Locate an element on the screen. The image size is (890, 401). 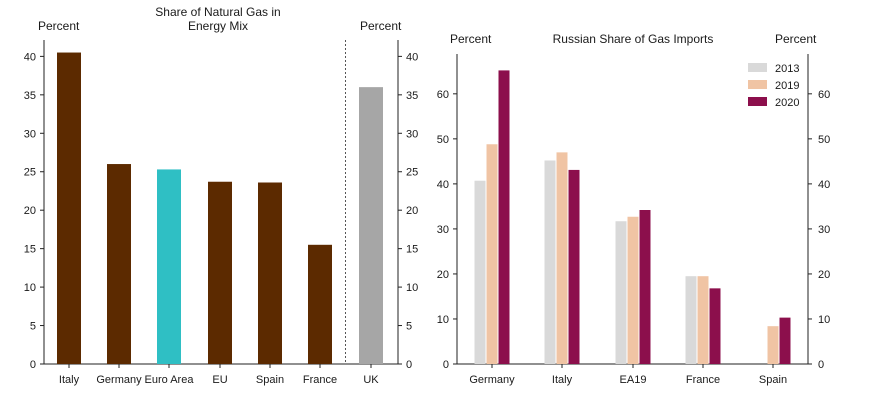
right-chart-bar-ea19-2013 is located at coordinates (621, 292).